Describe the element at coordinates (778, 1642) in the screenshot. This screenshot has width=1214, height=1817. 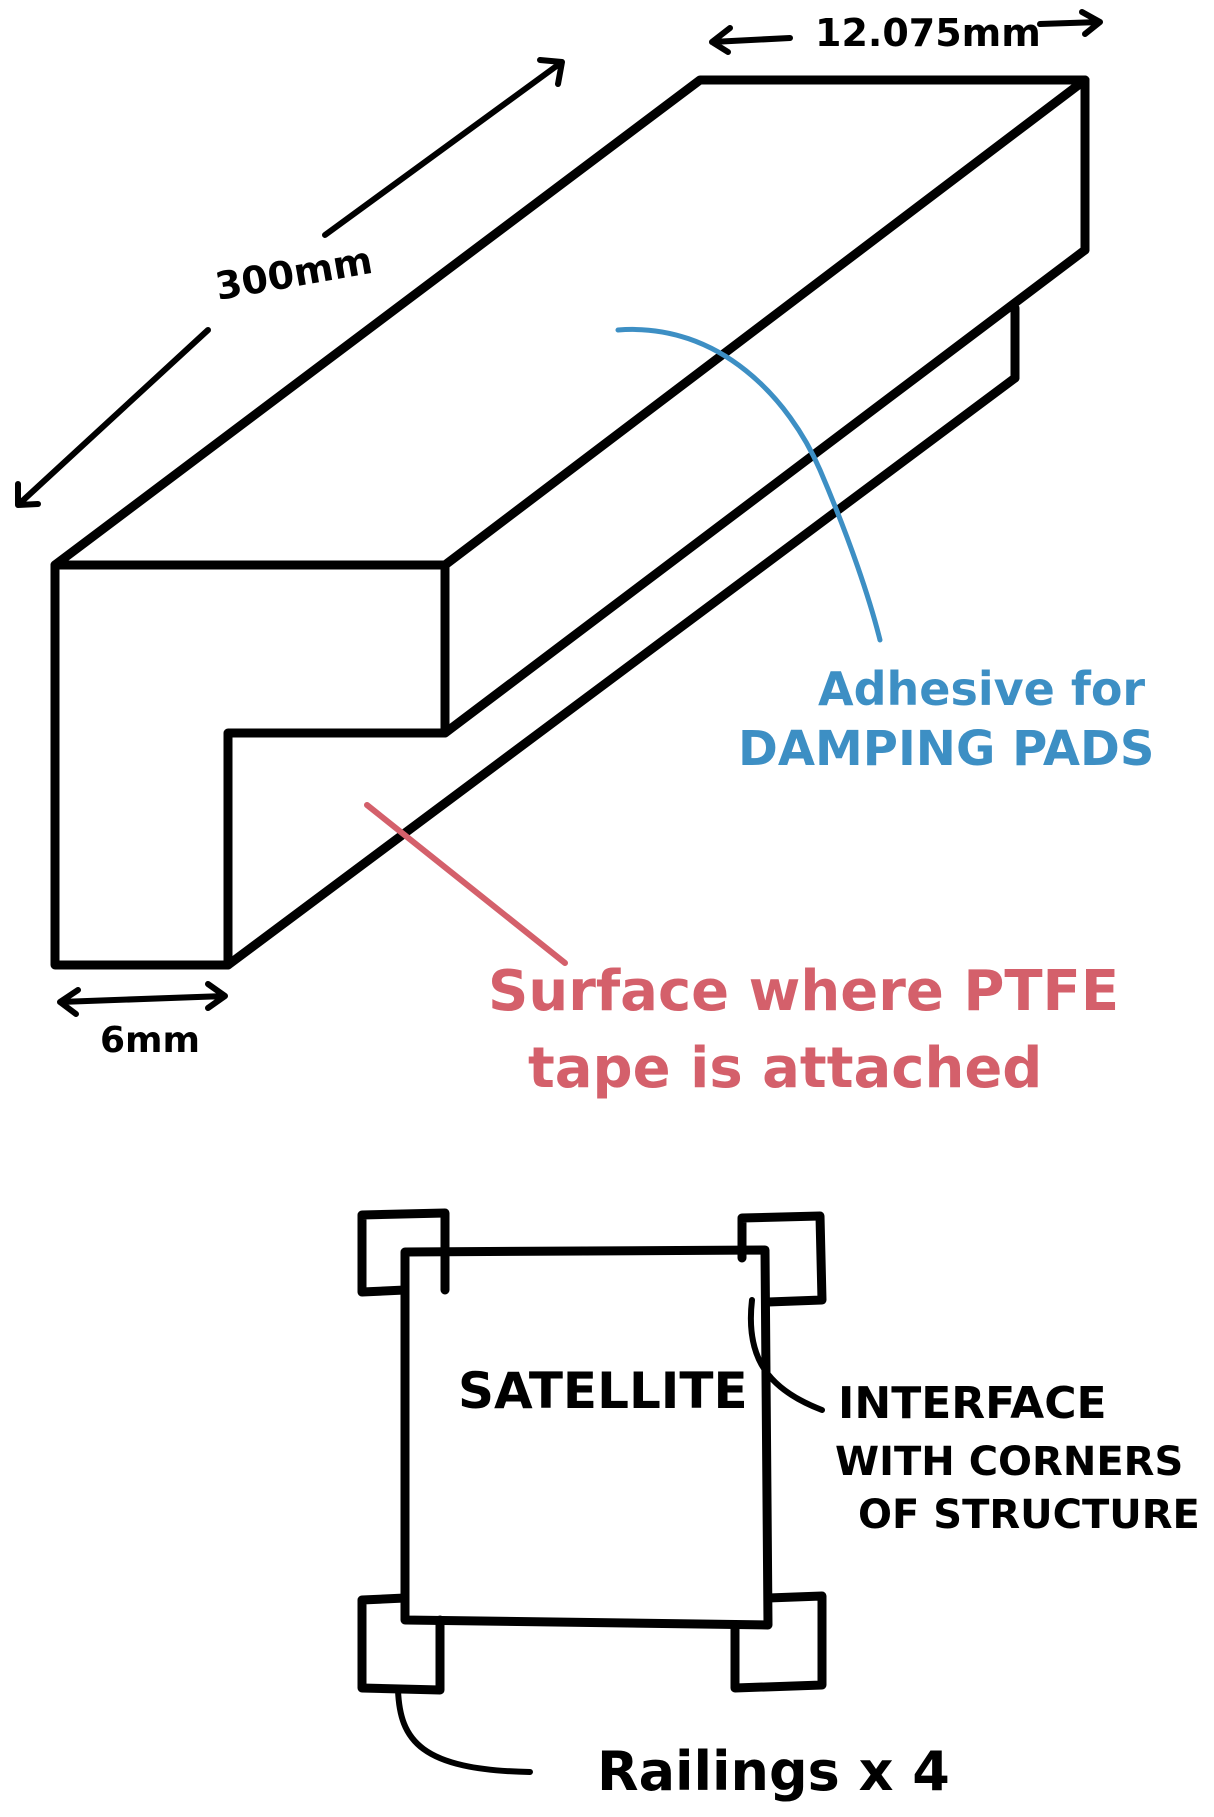
I see `railing-bottom-right` at that location.